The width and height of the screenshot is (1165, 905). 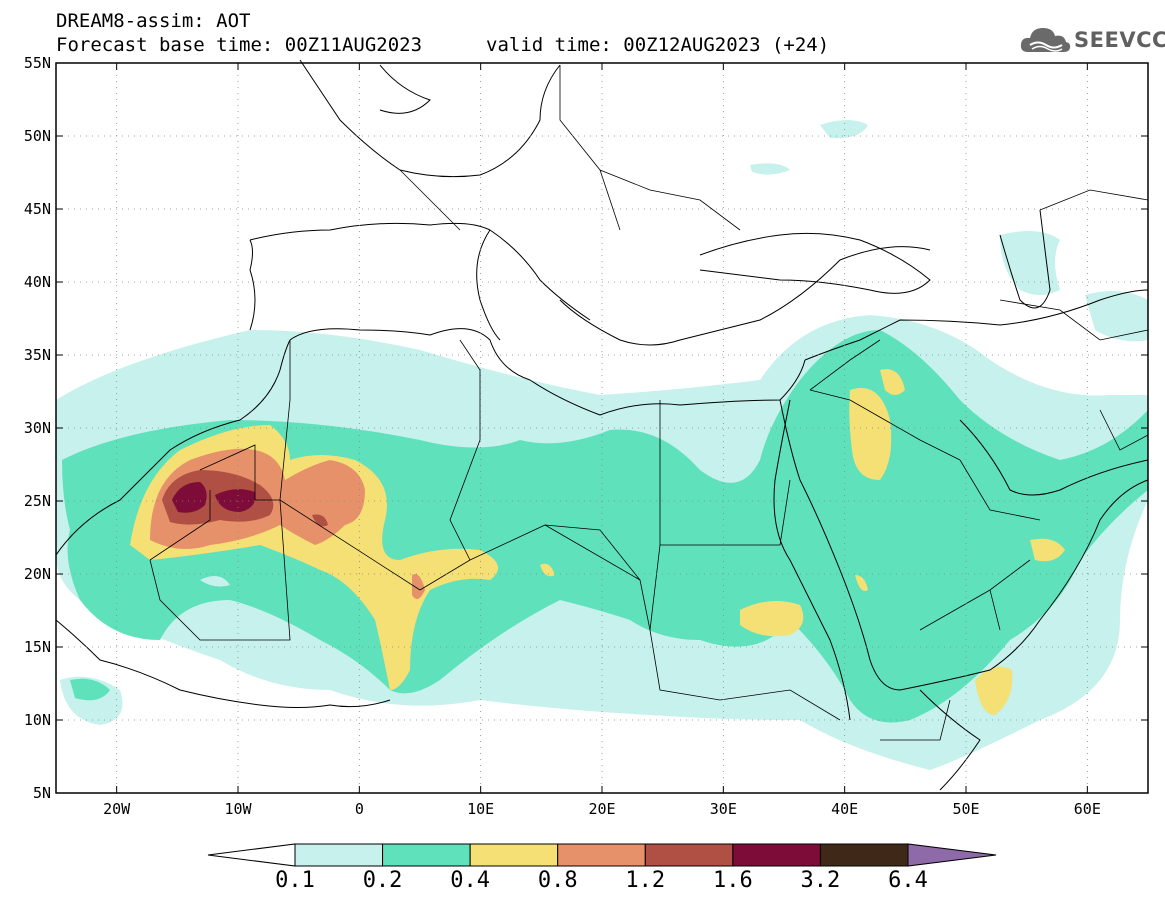 I want to click on colorbar-level-label: 0.1, so click(x=295, y=880).